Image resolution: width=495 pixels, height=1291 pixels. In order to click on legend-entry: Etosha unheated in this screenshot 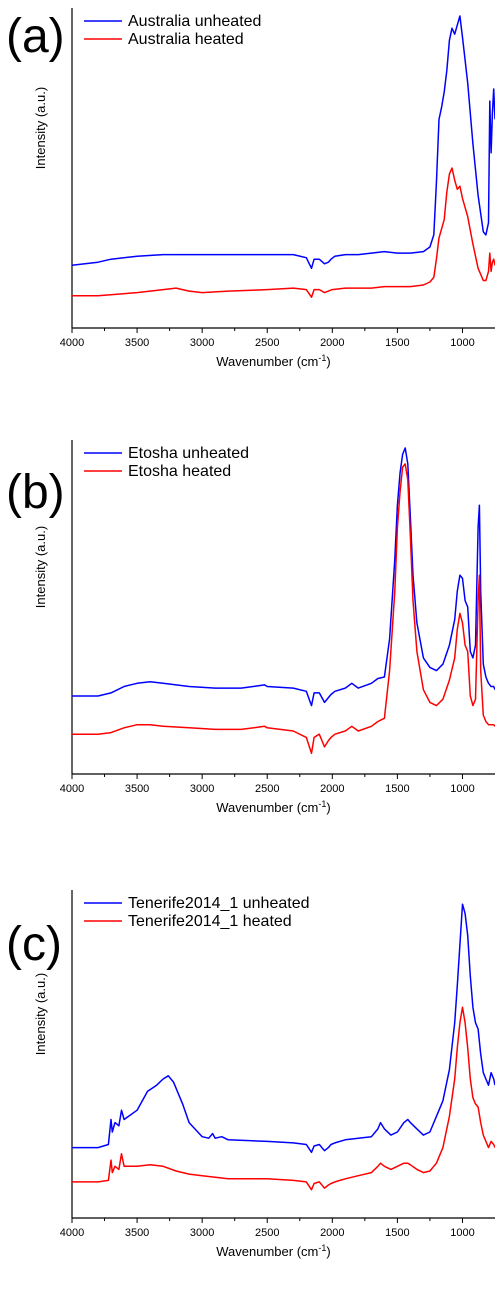, I will do `click(188, 453)`.